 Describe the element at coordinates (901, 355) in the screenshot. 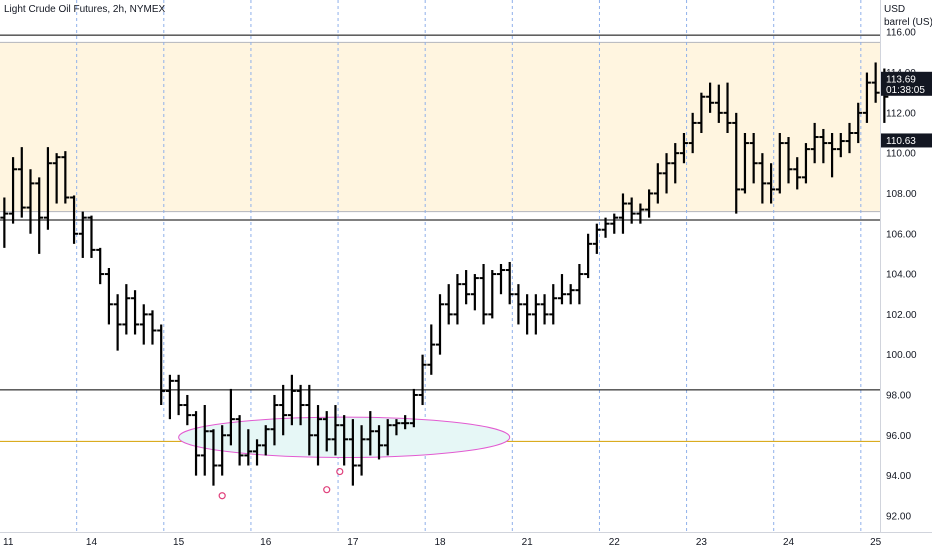

I see `y-tick-label: 100.00` at that location.